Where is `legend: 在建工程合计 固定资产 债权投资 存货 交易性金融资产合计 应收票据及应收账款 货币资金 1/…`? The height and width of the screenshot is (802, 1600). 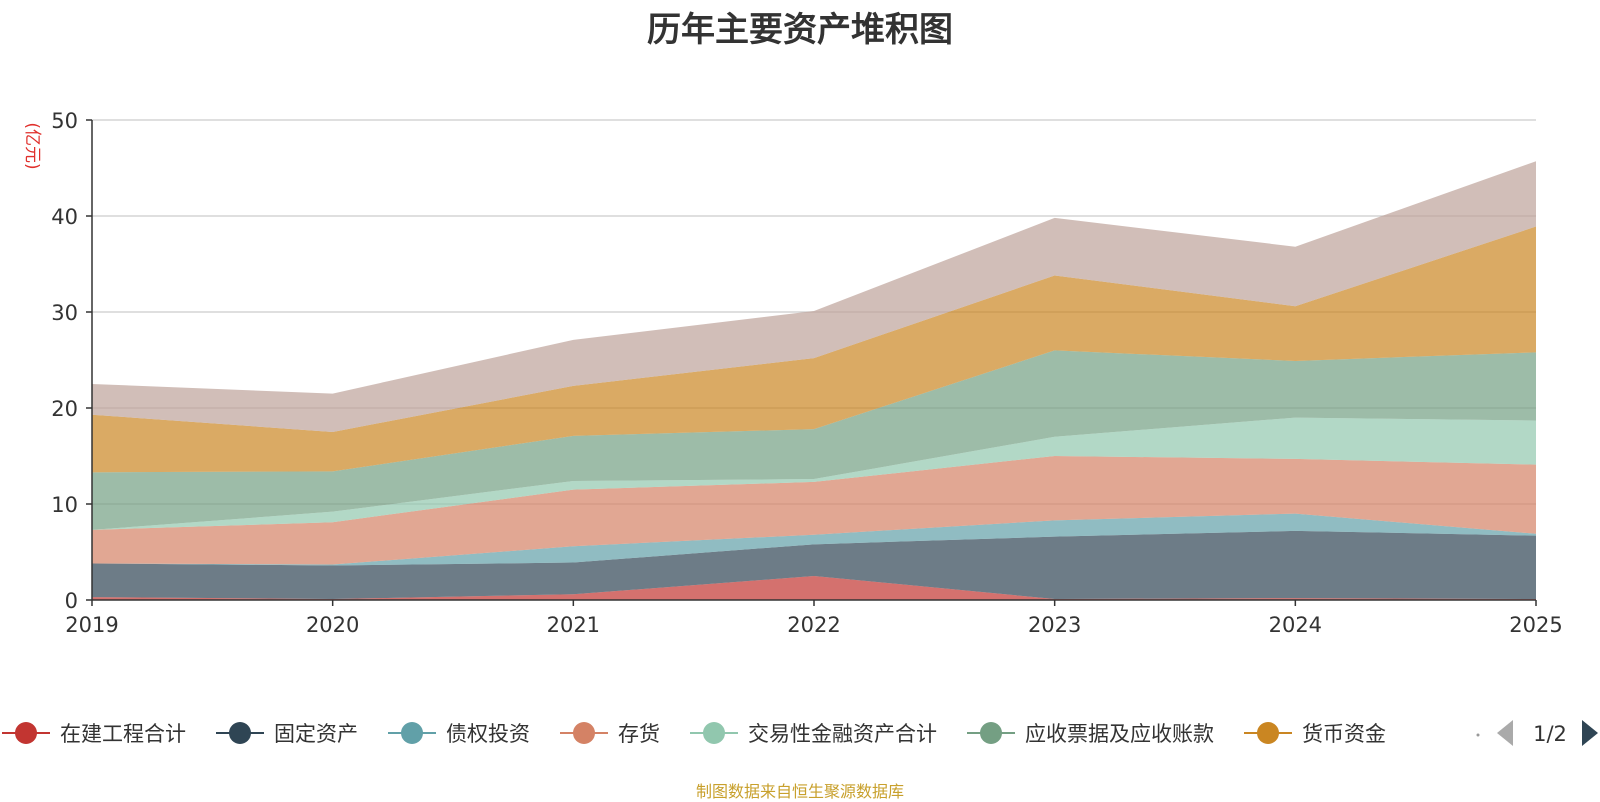 legend: 在建工程合计 固定资产 债权投资 存货 交易性金融资产合计 应收票据及应收账款 货币资金 1/… is located at coordinates (800, 733).